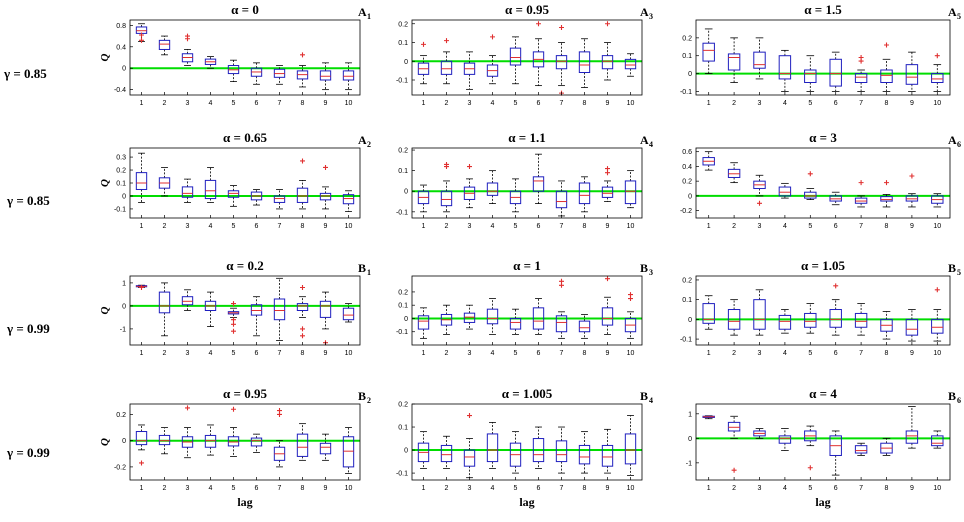  What do you see at coordinates (28, 328) in the screenshot?
I see `row-label-3: γ = 0.99` at bounding box center [28, 328].